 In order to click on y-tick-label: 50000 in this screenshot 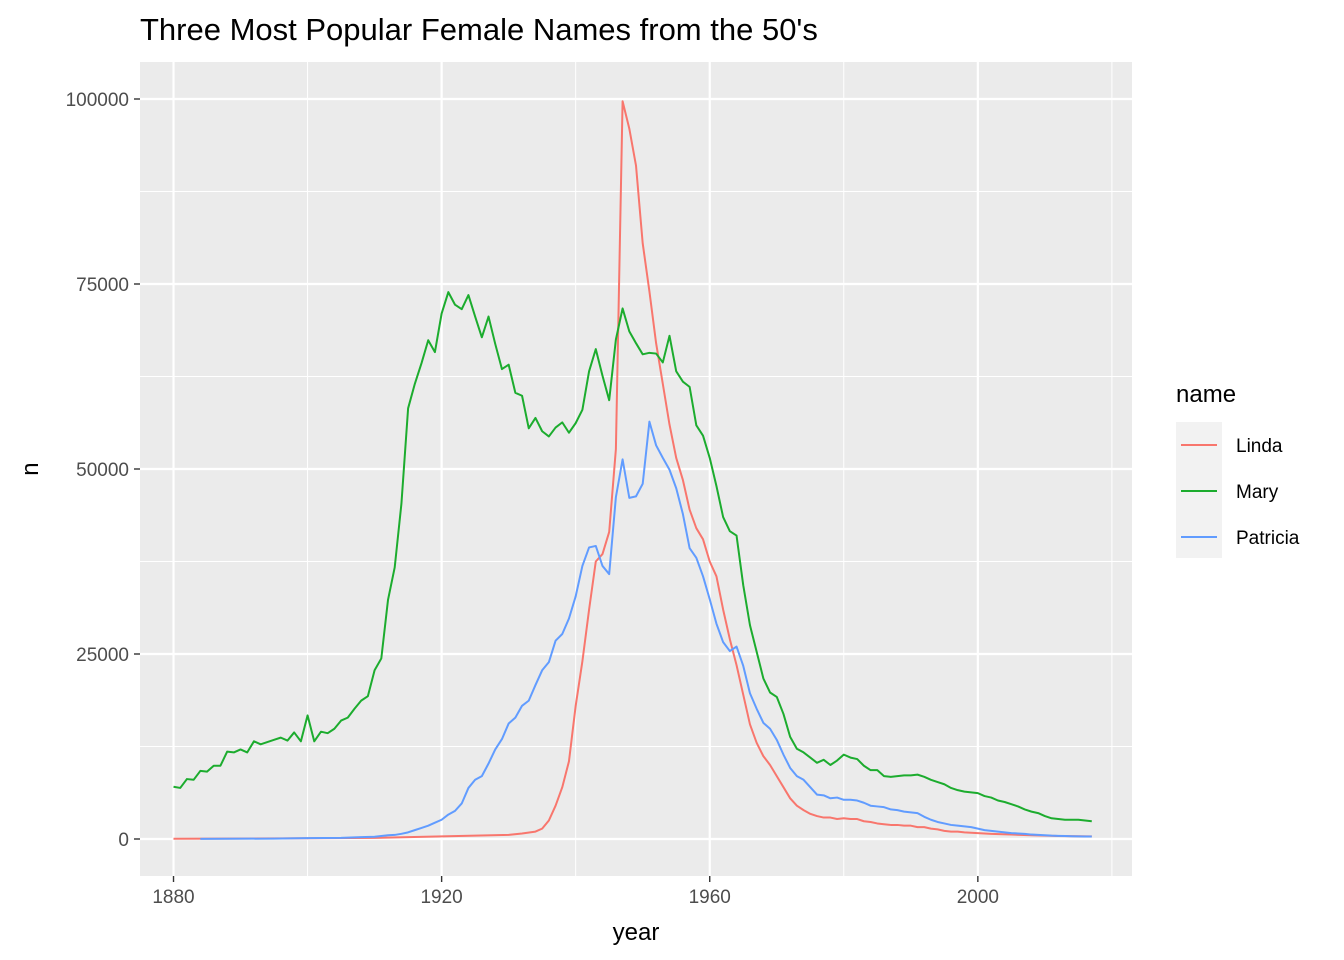, I will do `click(102, 470)`.